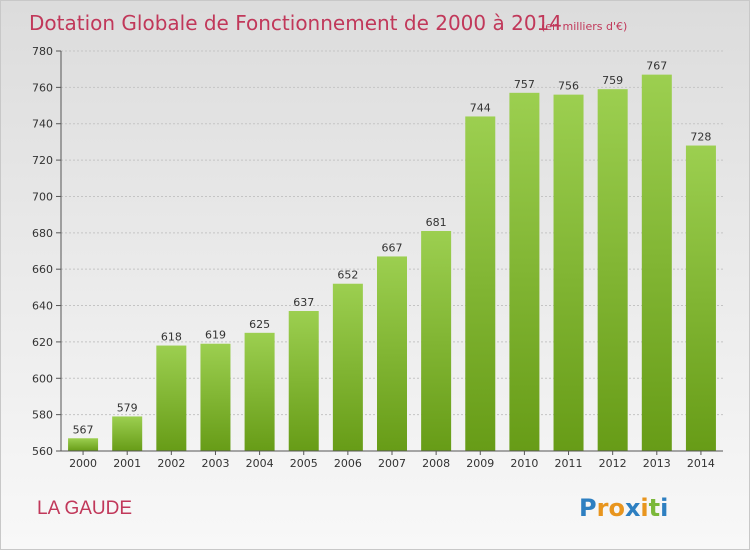 Image resolution: width=750 pixels, height=550 pixels. I want to click on bar-value-label: 637, so click(303, 302).